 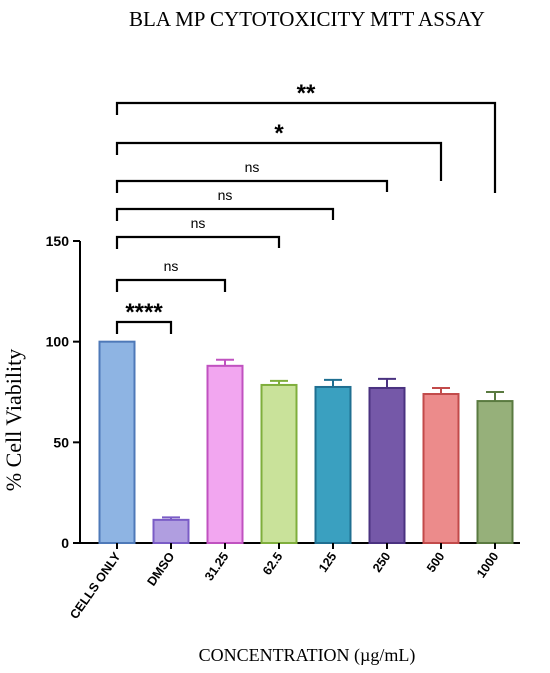 I want to click on y-tick-label: 50, so click(x=61, y=442).